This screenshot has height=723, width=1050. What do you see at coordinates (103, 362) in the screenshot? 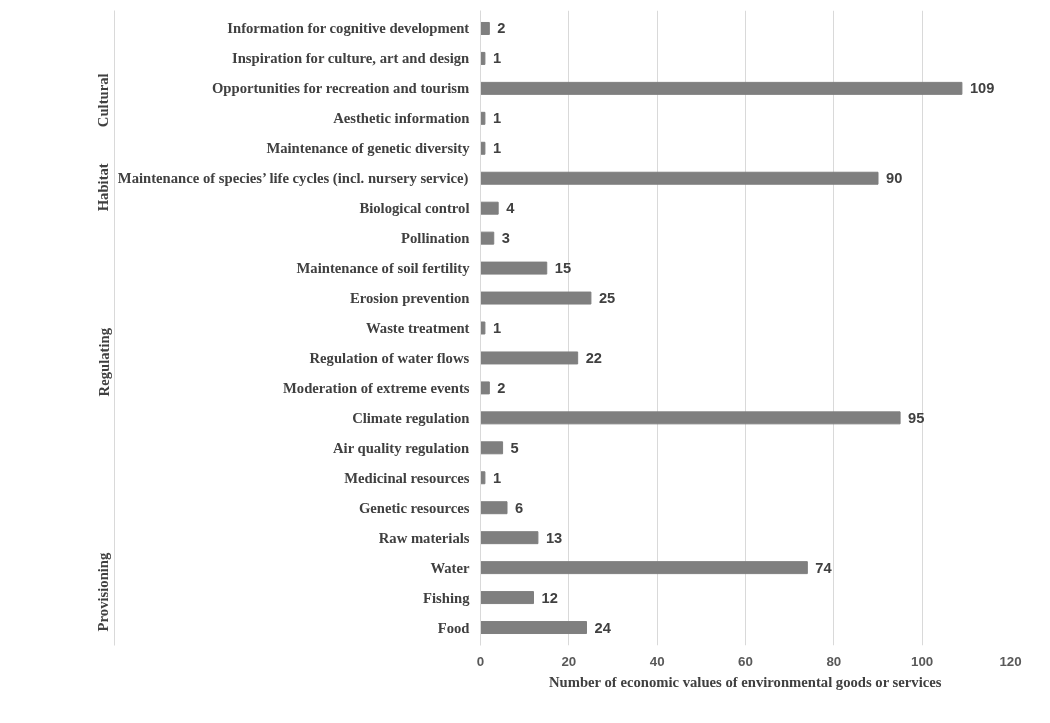
I see `text: Regulating` at bounding box center [103, 362].